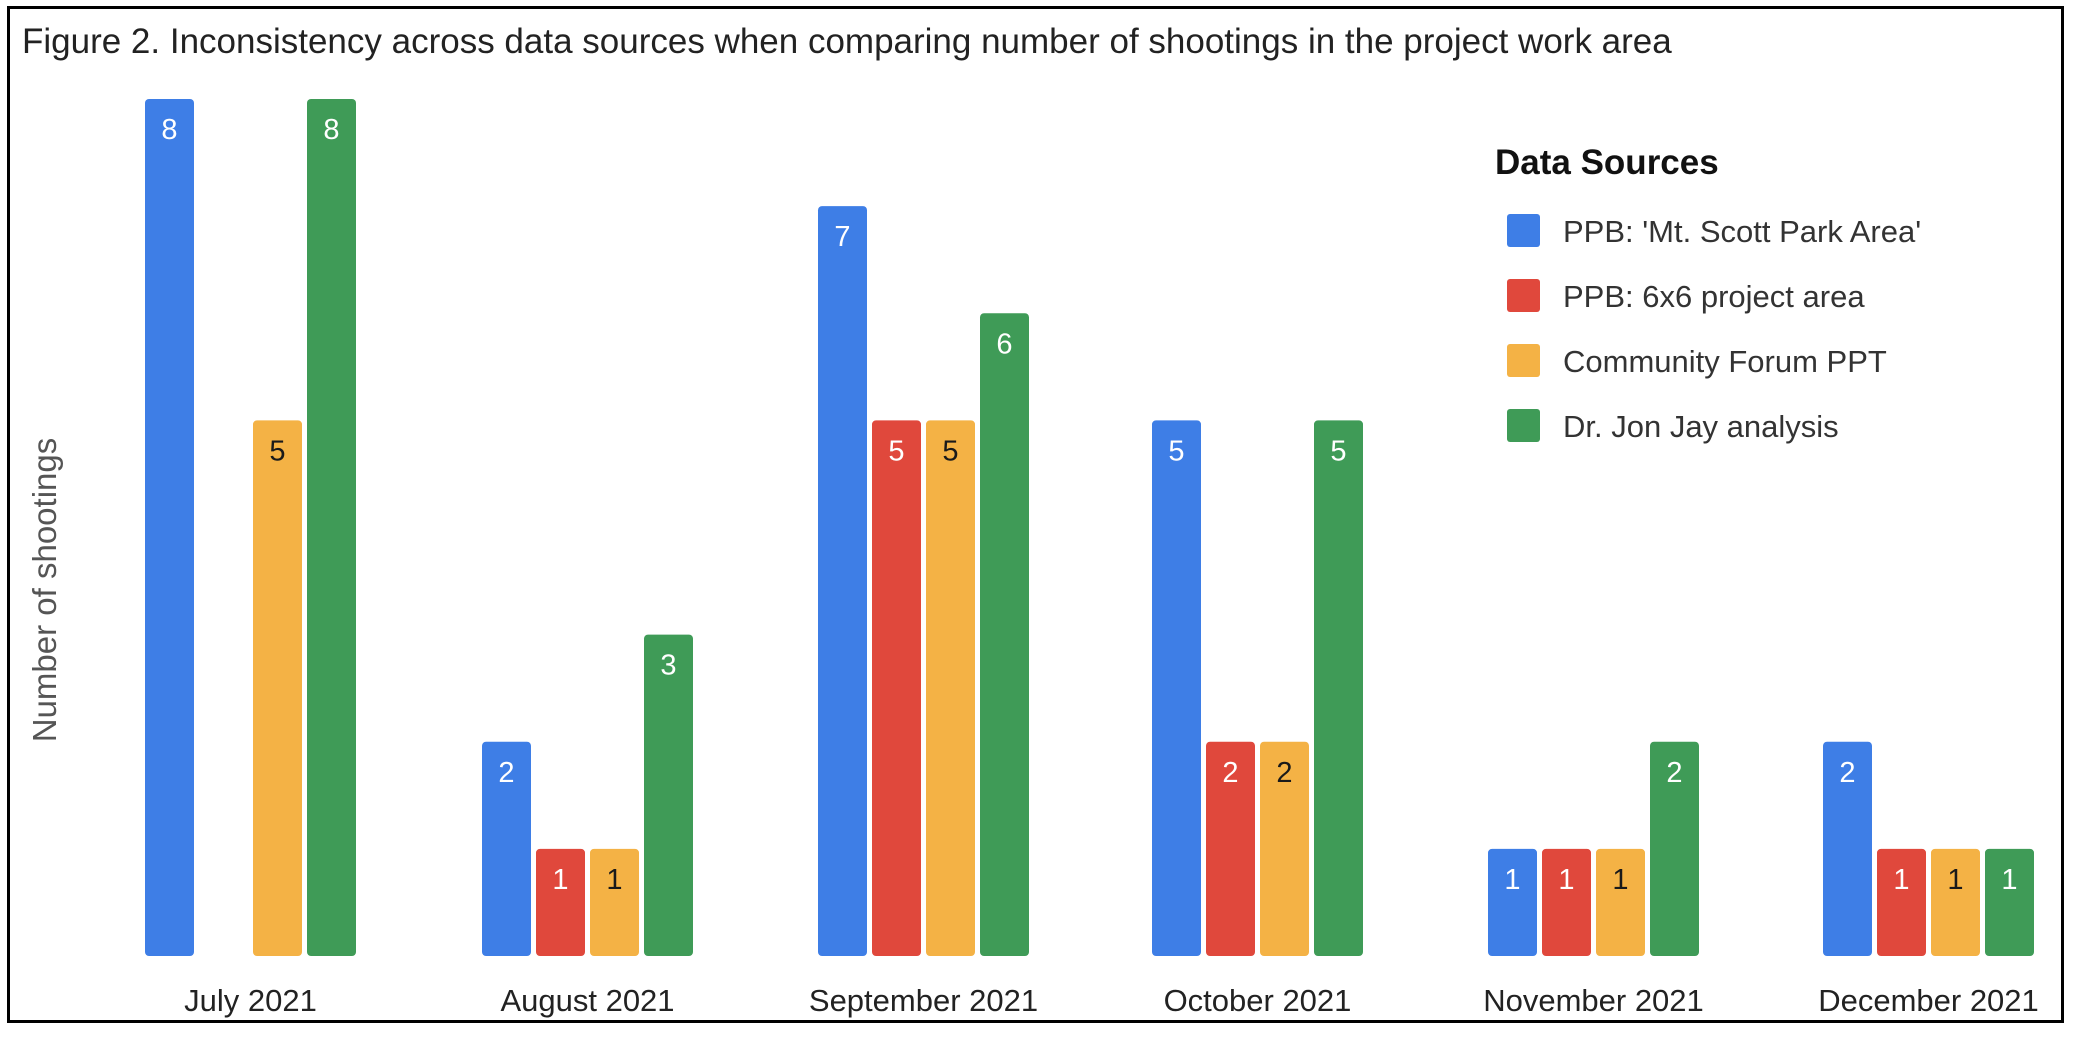  Describe the element at coordinates (1176, 451) in the screenshot. I see `data-label-october-2021-series-1: 5` at that location.